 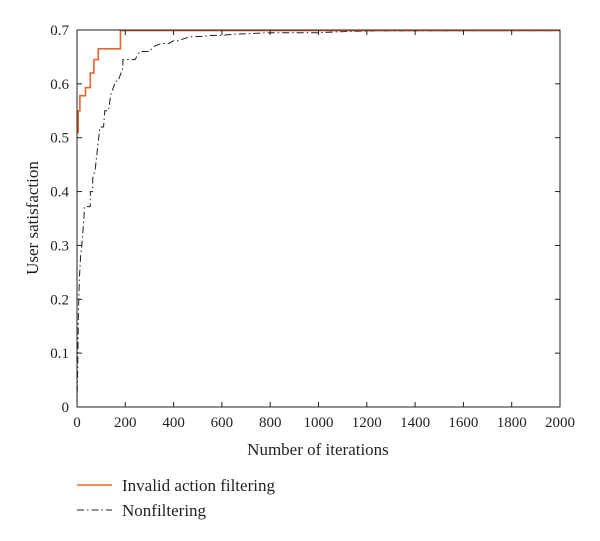 What do you see at coordinates (59, 354) in the screenshot?
I see `y-tick-label: 0.1` at bounding box center [59, 354].